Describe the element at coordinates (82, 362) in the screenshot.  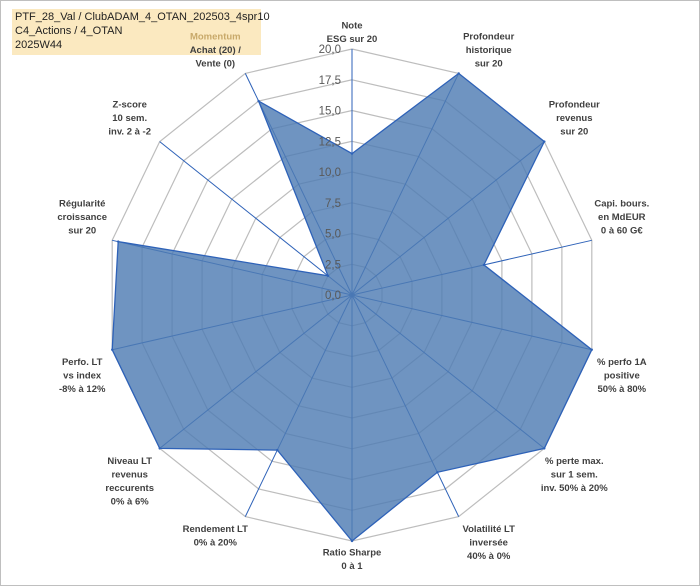
I see `axis-label-line: Perfo. LT` at that location.